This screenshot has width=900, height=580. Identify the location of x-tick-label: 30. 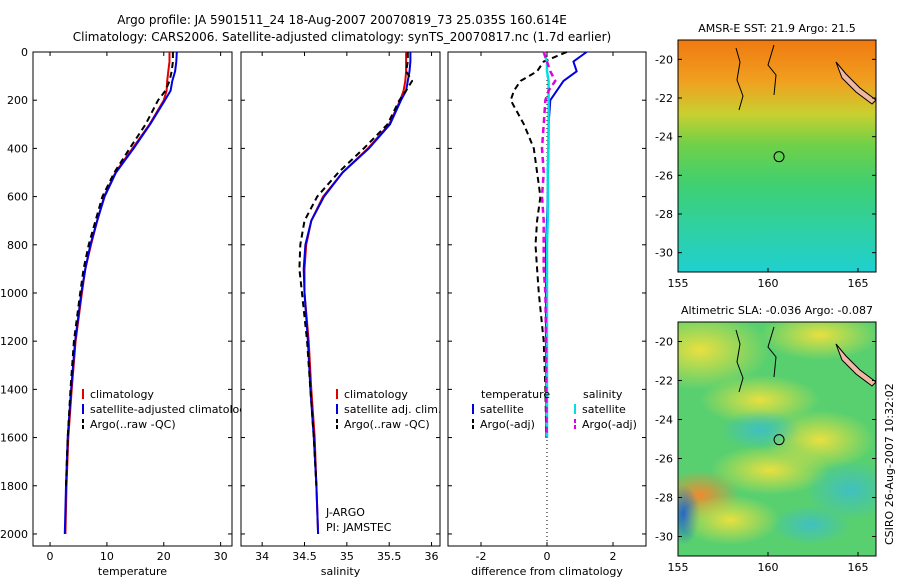
(221, 556).